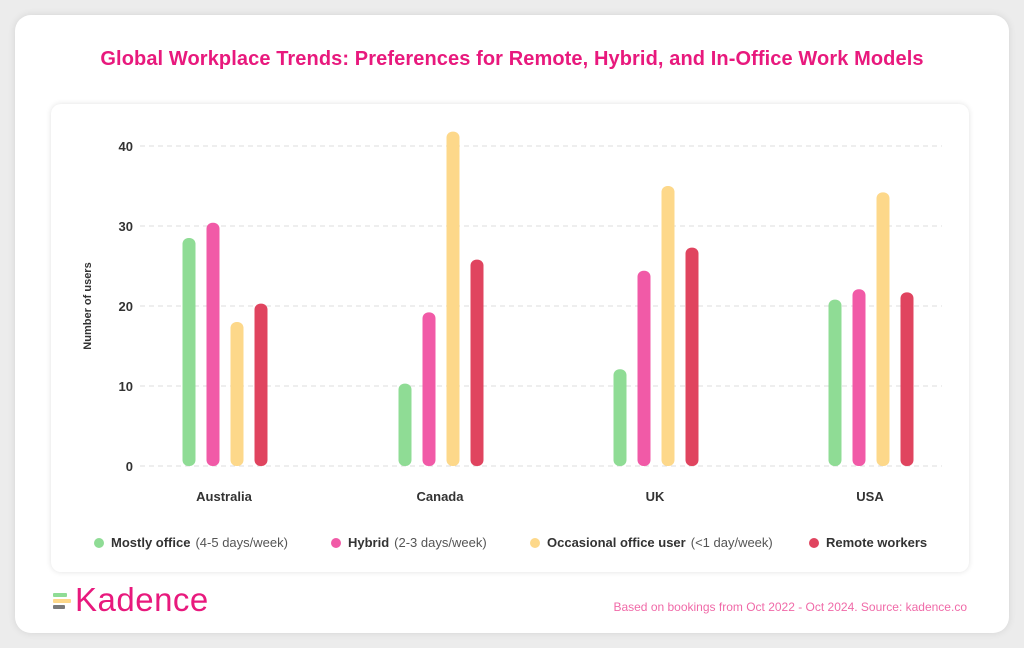 The width and height of the screenshot is (1024, 648). Describe the element at coordinates (441, 496) in the screenshot. I see `x-tick-label: Canada` at that location.